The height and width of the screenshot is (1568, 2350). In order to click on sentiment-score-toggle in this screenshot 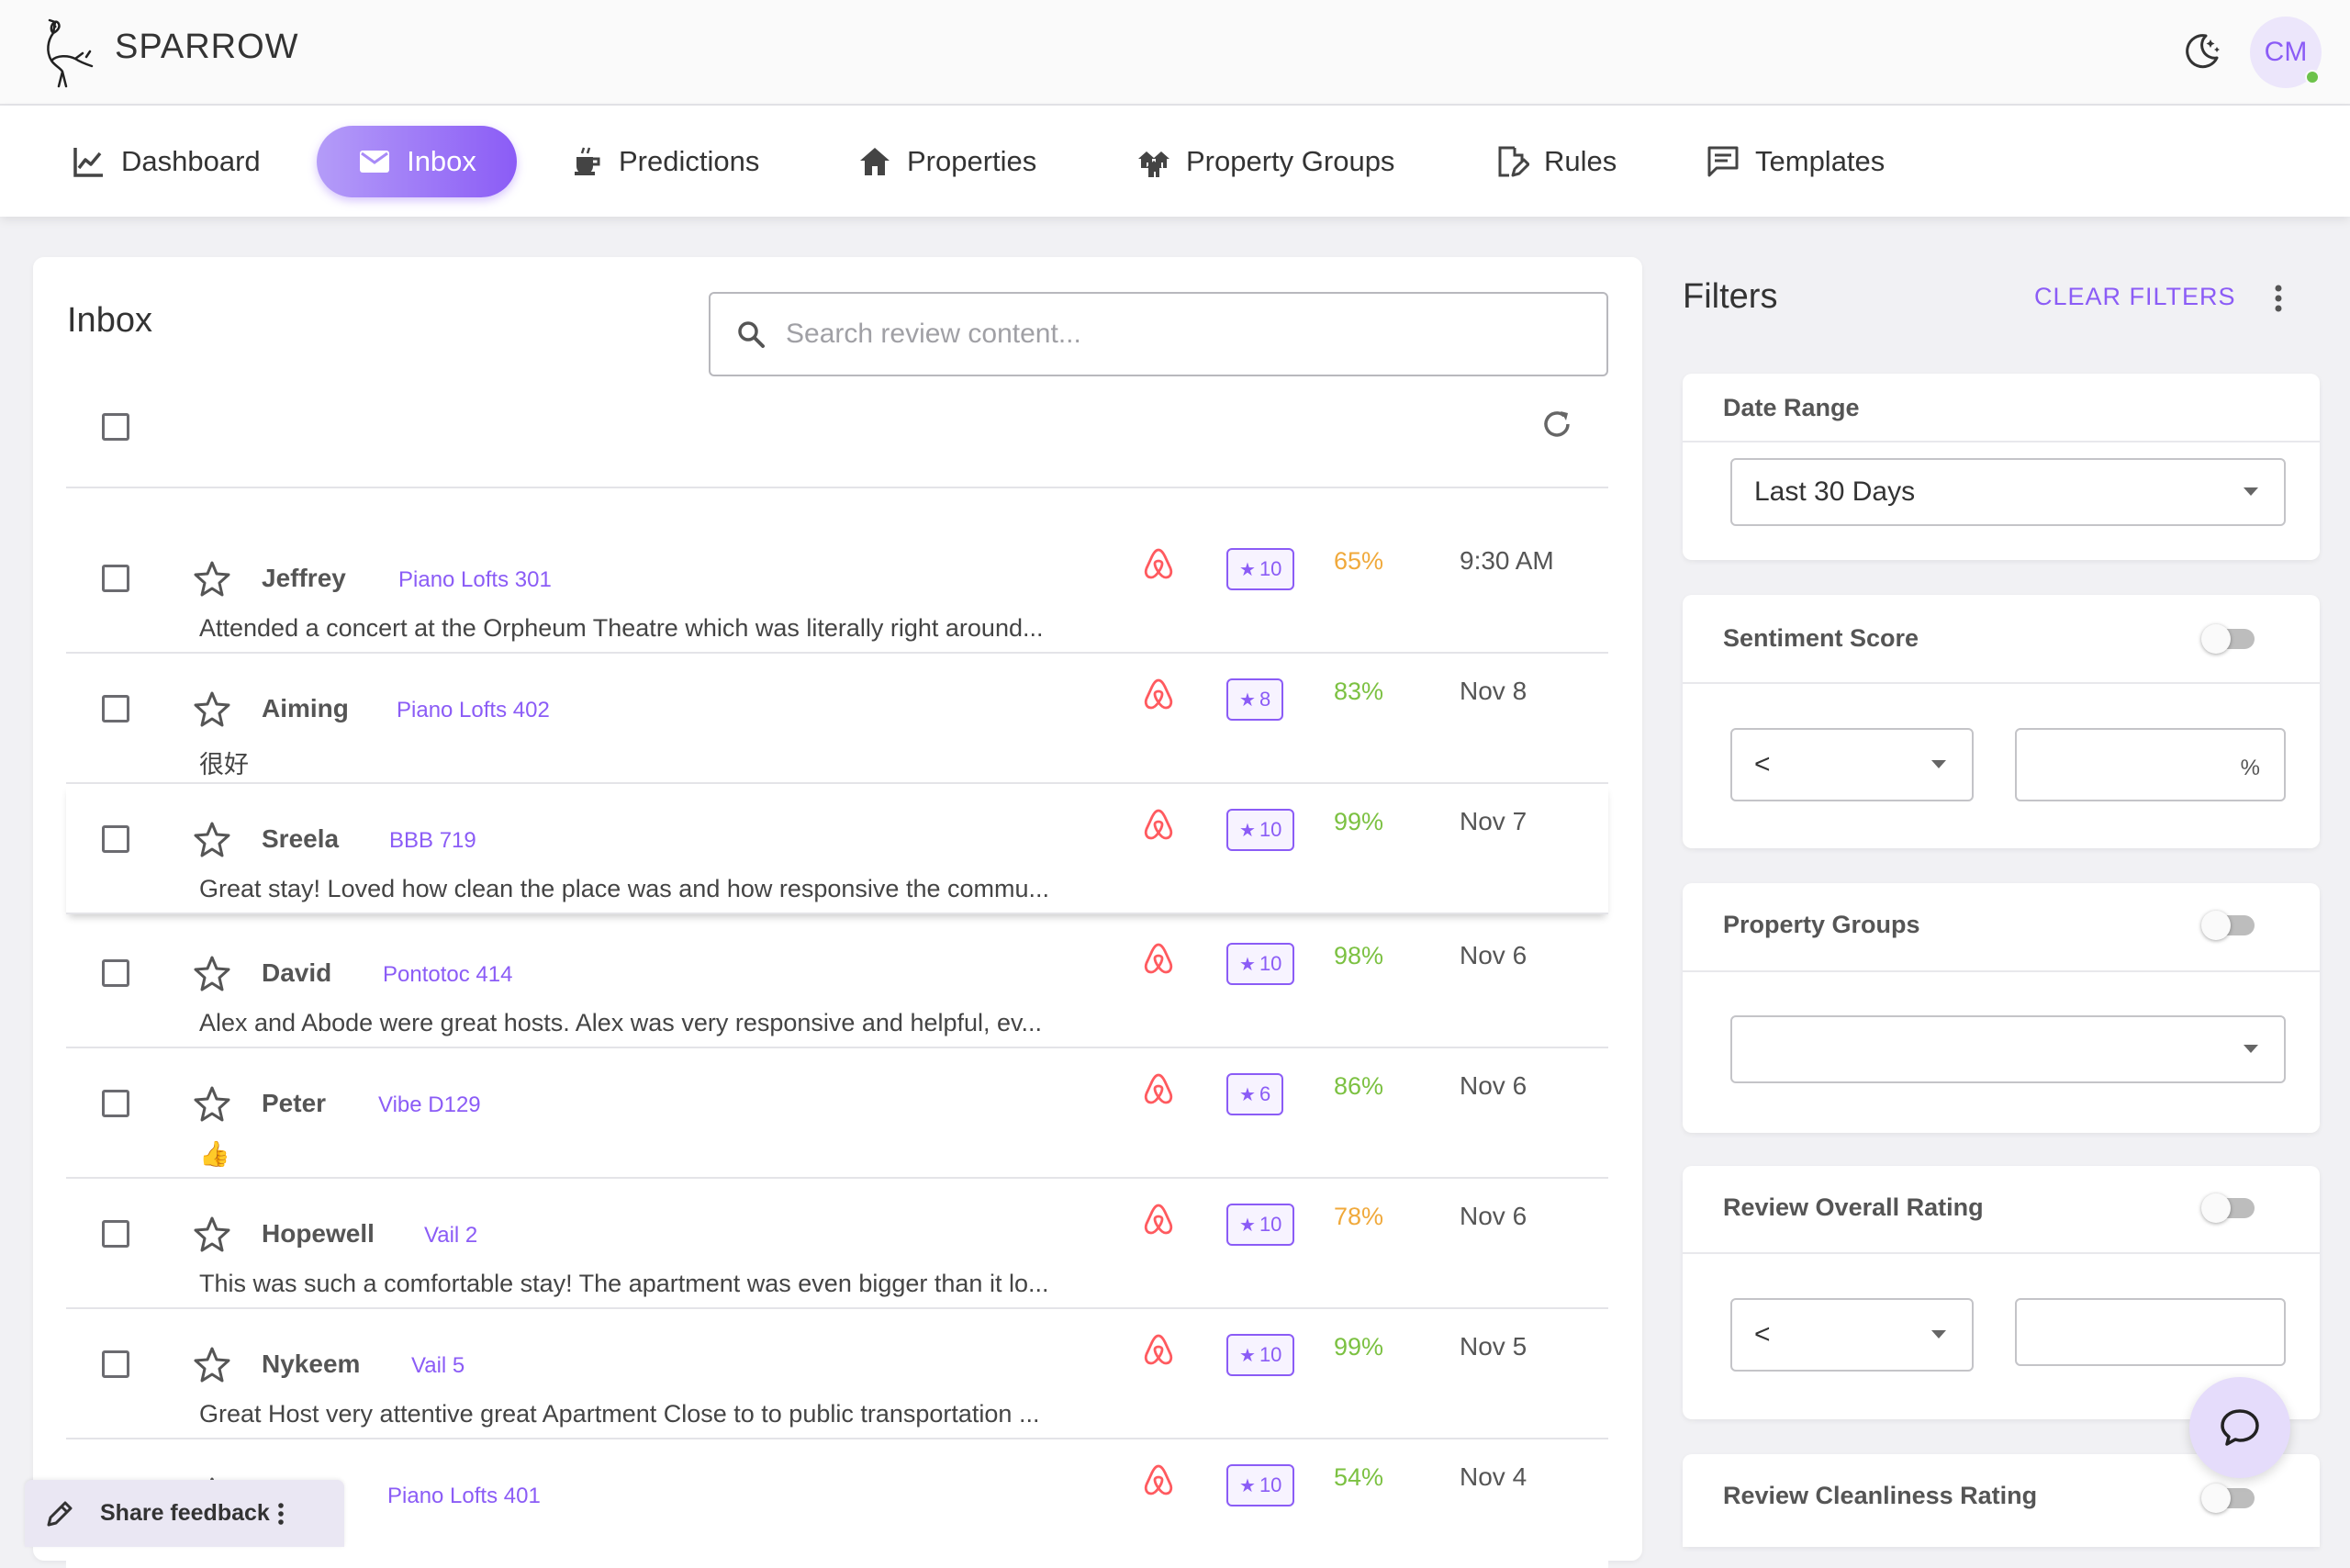, I will do `click(2228, 639)`.